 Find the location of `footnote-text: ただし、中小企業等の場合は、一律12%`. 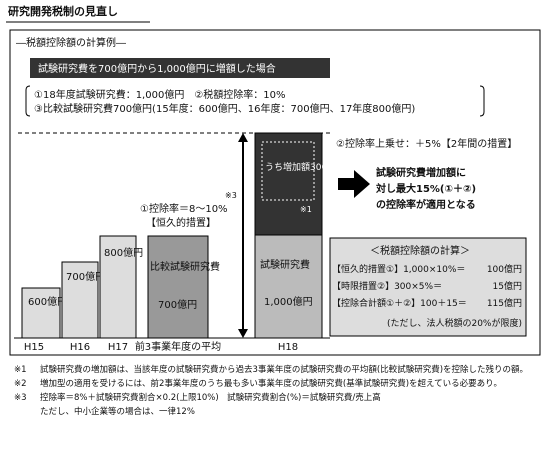

footnote-text: ただし、中小企業等の場合は、一律12% is located at coordinates (117, 411).